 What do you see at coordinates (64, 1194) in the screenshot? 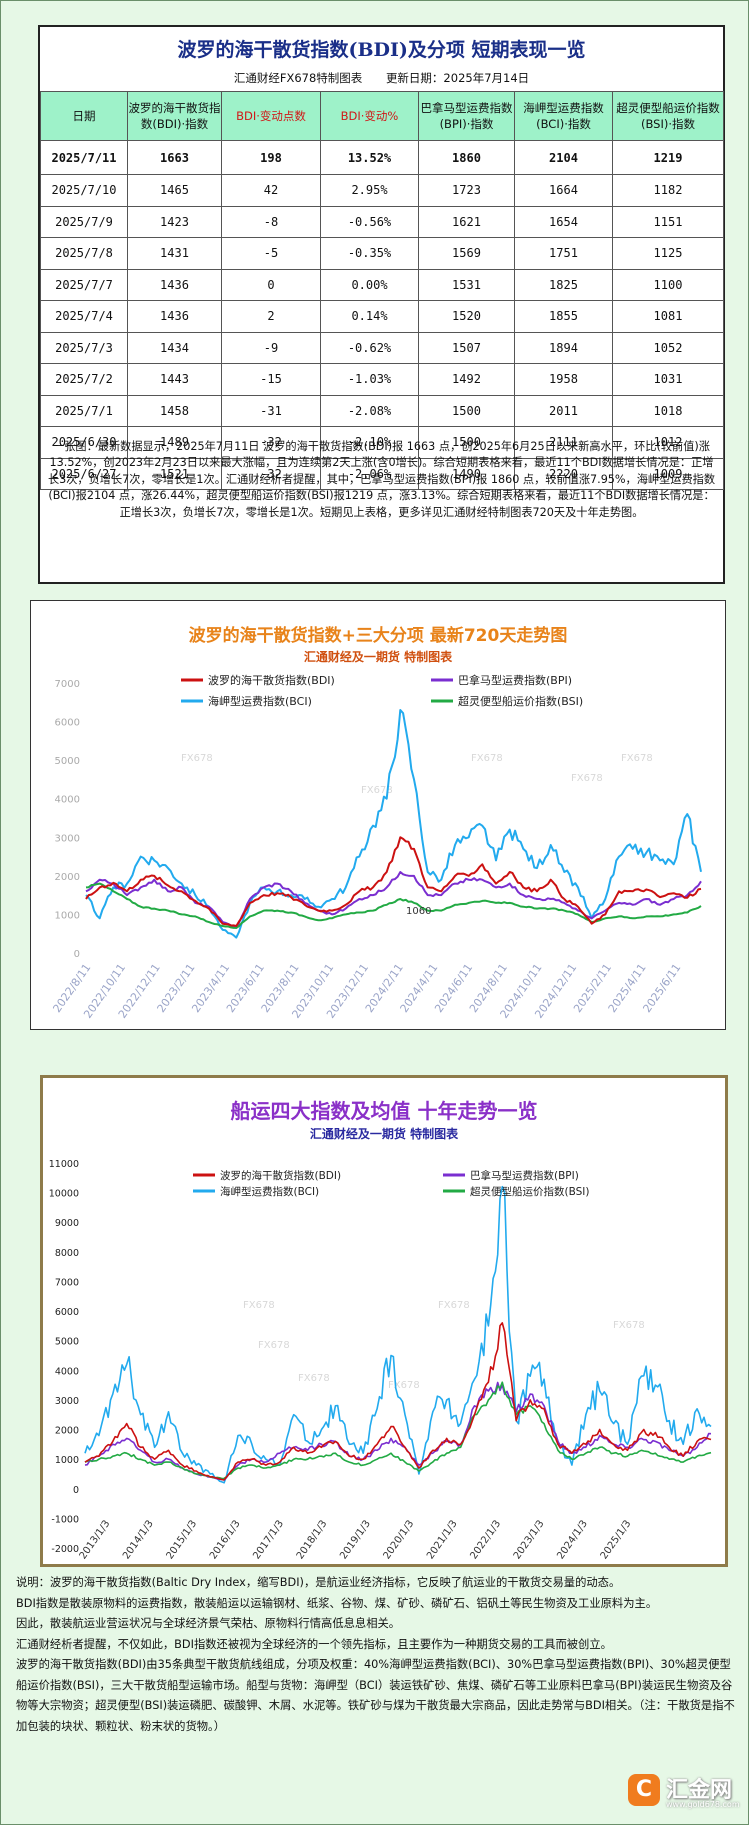
I see `y-tick-label: 10000` at bounding box center [64, 1194].